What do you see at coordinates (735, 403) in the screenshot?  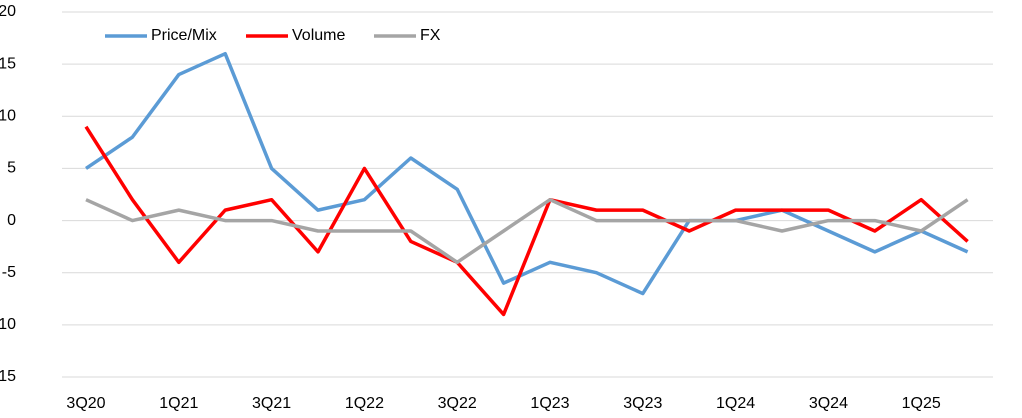 I see `x-tick-label: 1Q24` at bounding box center [735, 403].